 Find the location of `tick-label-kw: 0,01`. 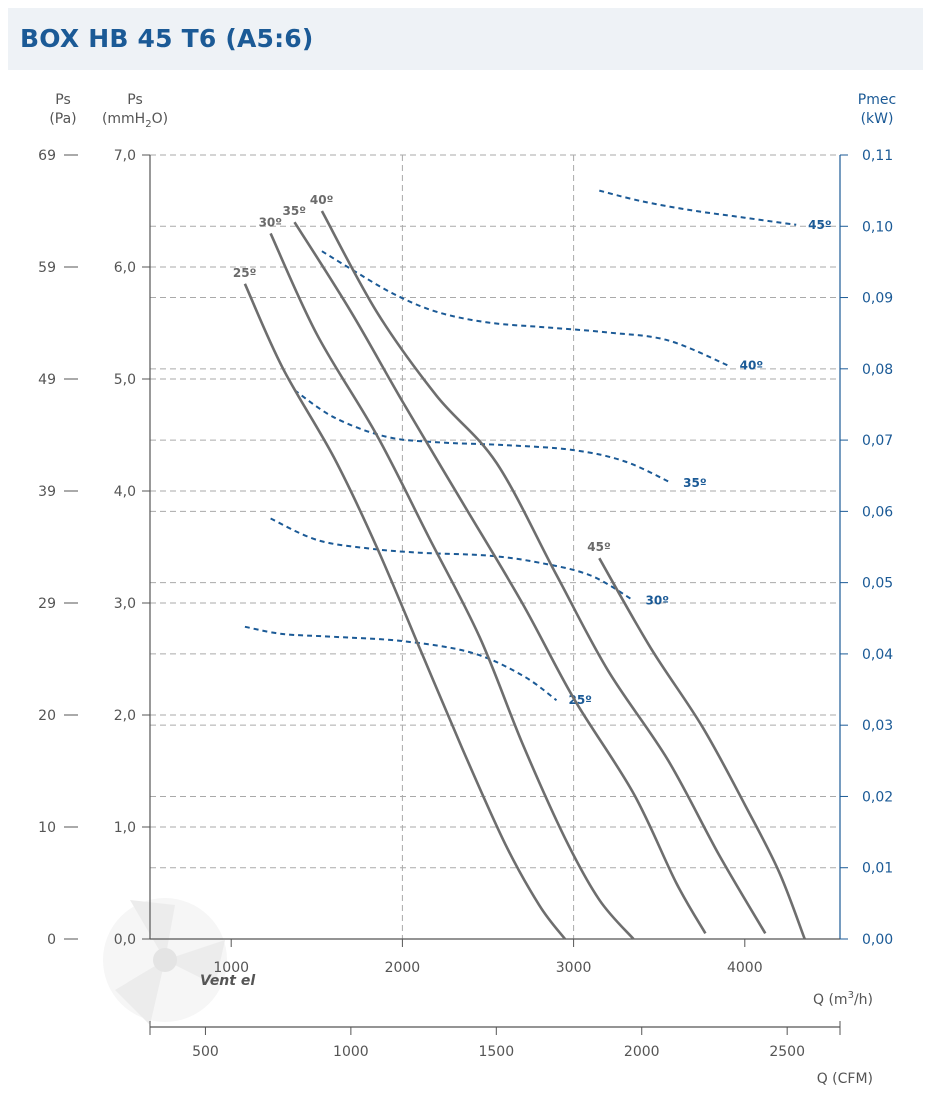

tick-label-kw: 0,01 is located at coordinates (877, 869).